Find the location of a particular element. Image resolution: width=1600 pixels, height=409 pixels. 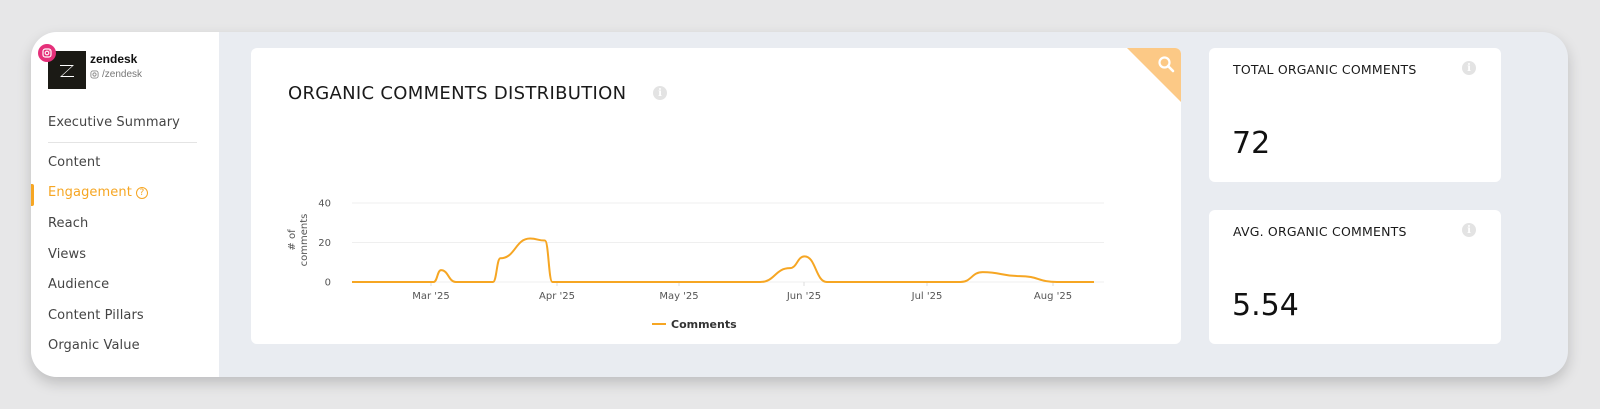

y-axis-label: # ofcomments is located at coordinates (298, 240).